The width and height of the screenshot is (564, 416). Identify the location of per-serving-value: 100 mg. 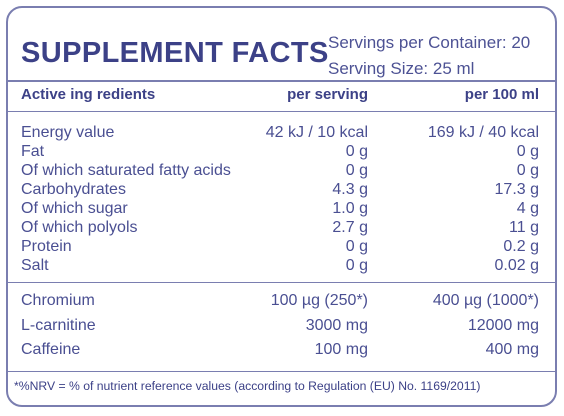
(341, 349).